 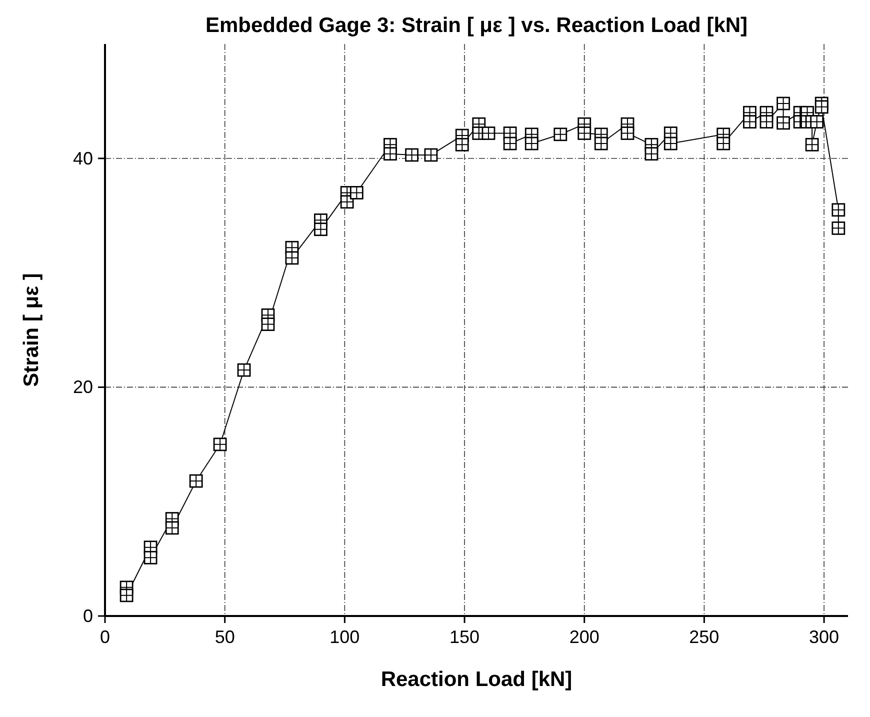 I want to click on x-tick-label: 200, so click(x=584, y=637).